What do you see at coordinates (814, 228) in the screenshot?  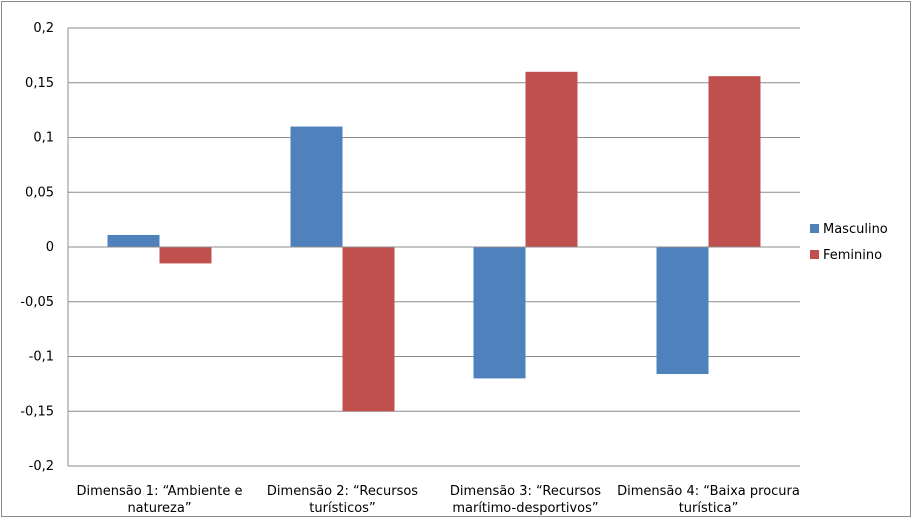 I see `legend-swatch-masculino` at bounding box center [814, 228].